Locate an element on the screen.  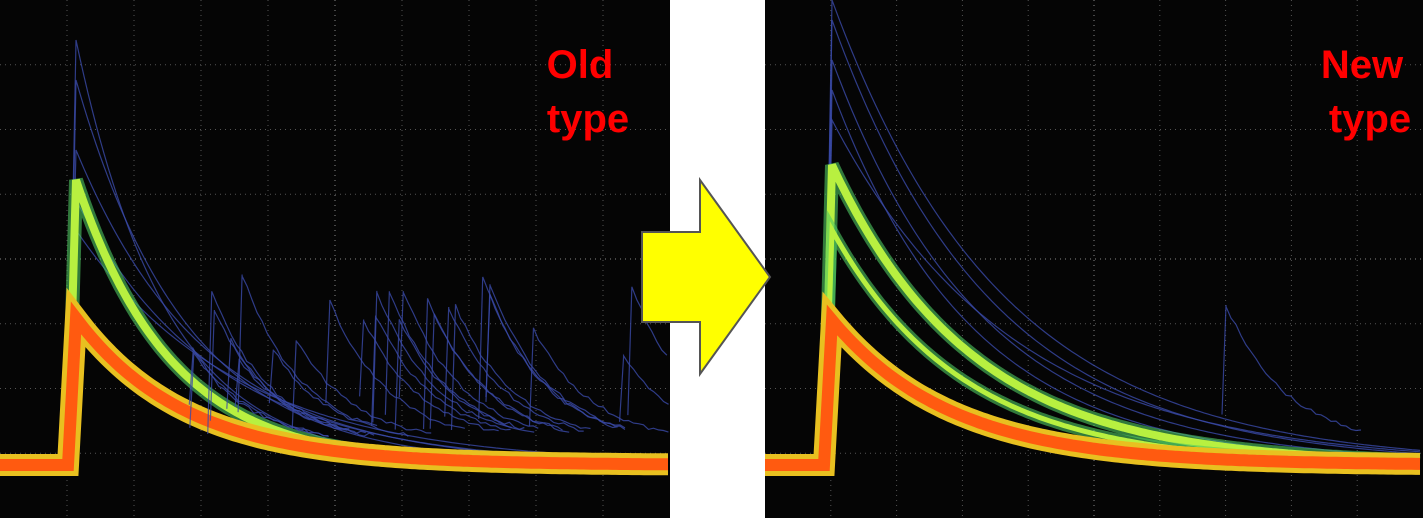
panel-label: New is located at coordinates (1362, 65).